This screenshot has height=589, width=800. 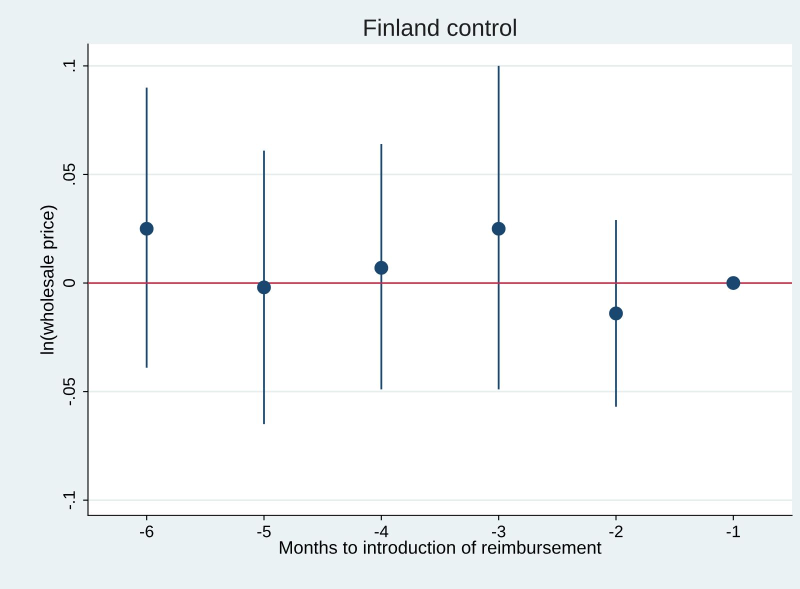 What do you see at coordinates (616, 532) in the screenshot?
I see `x-tick-label: -2` at bounding box center [616, 532].